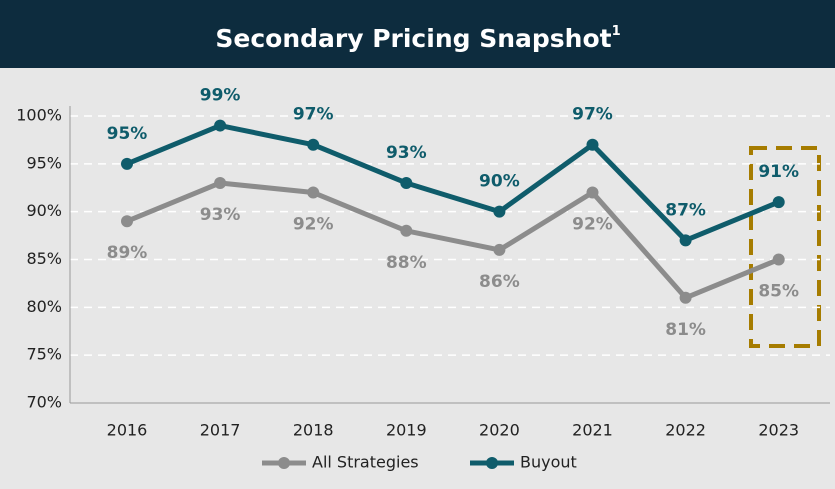 The image size is (835, 489). I want to click on title-note: 1, so click(616, 31).